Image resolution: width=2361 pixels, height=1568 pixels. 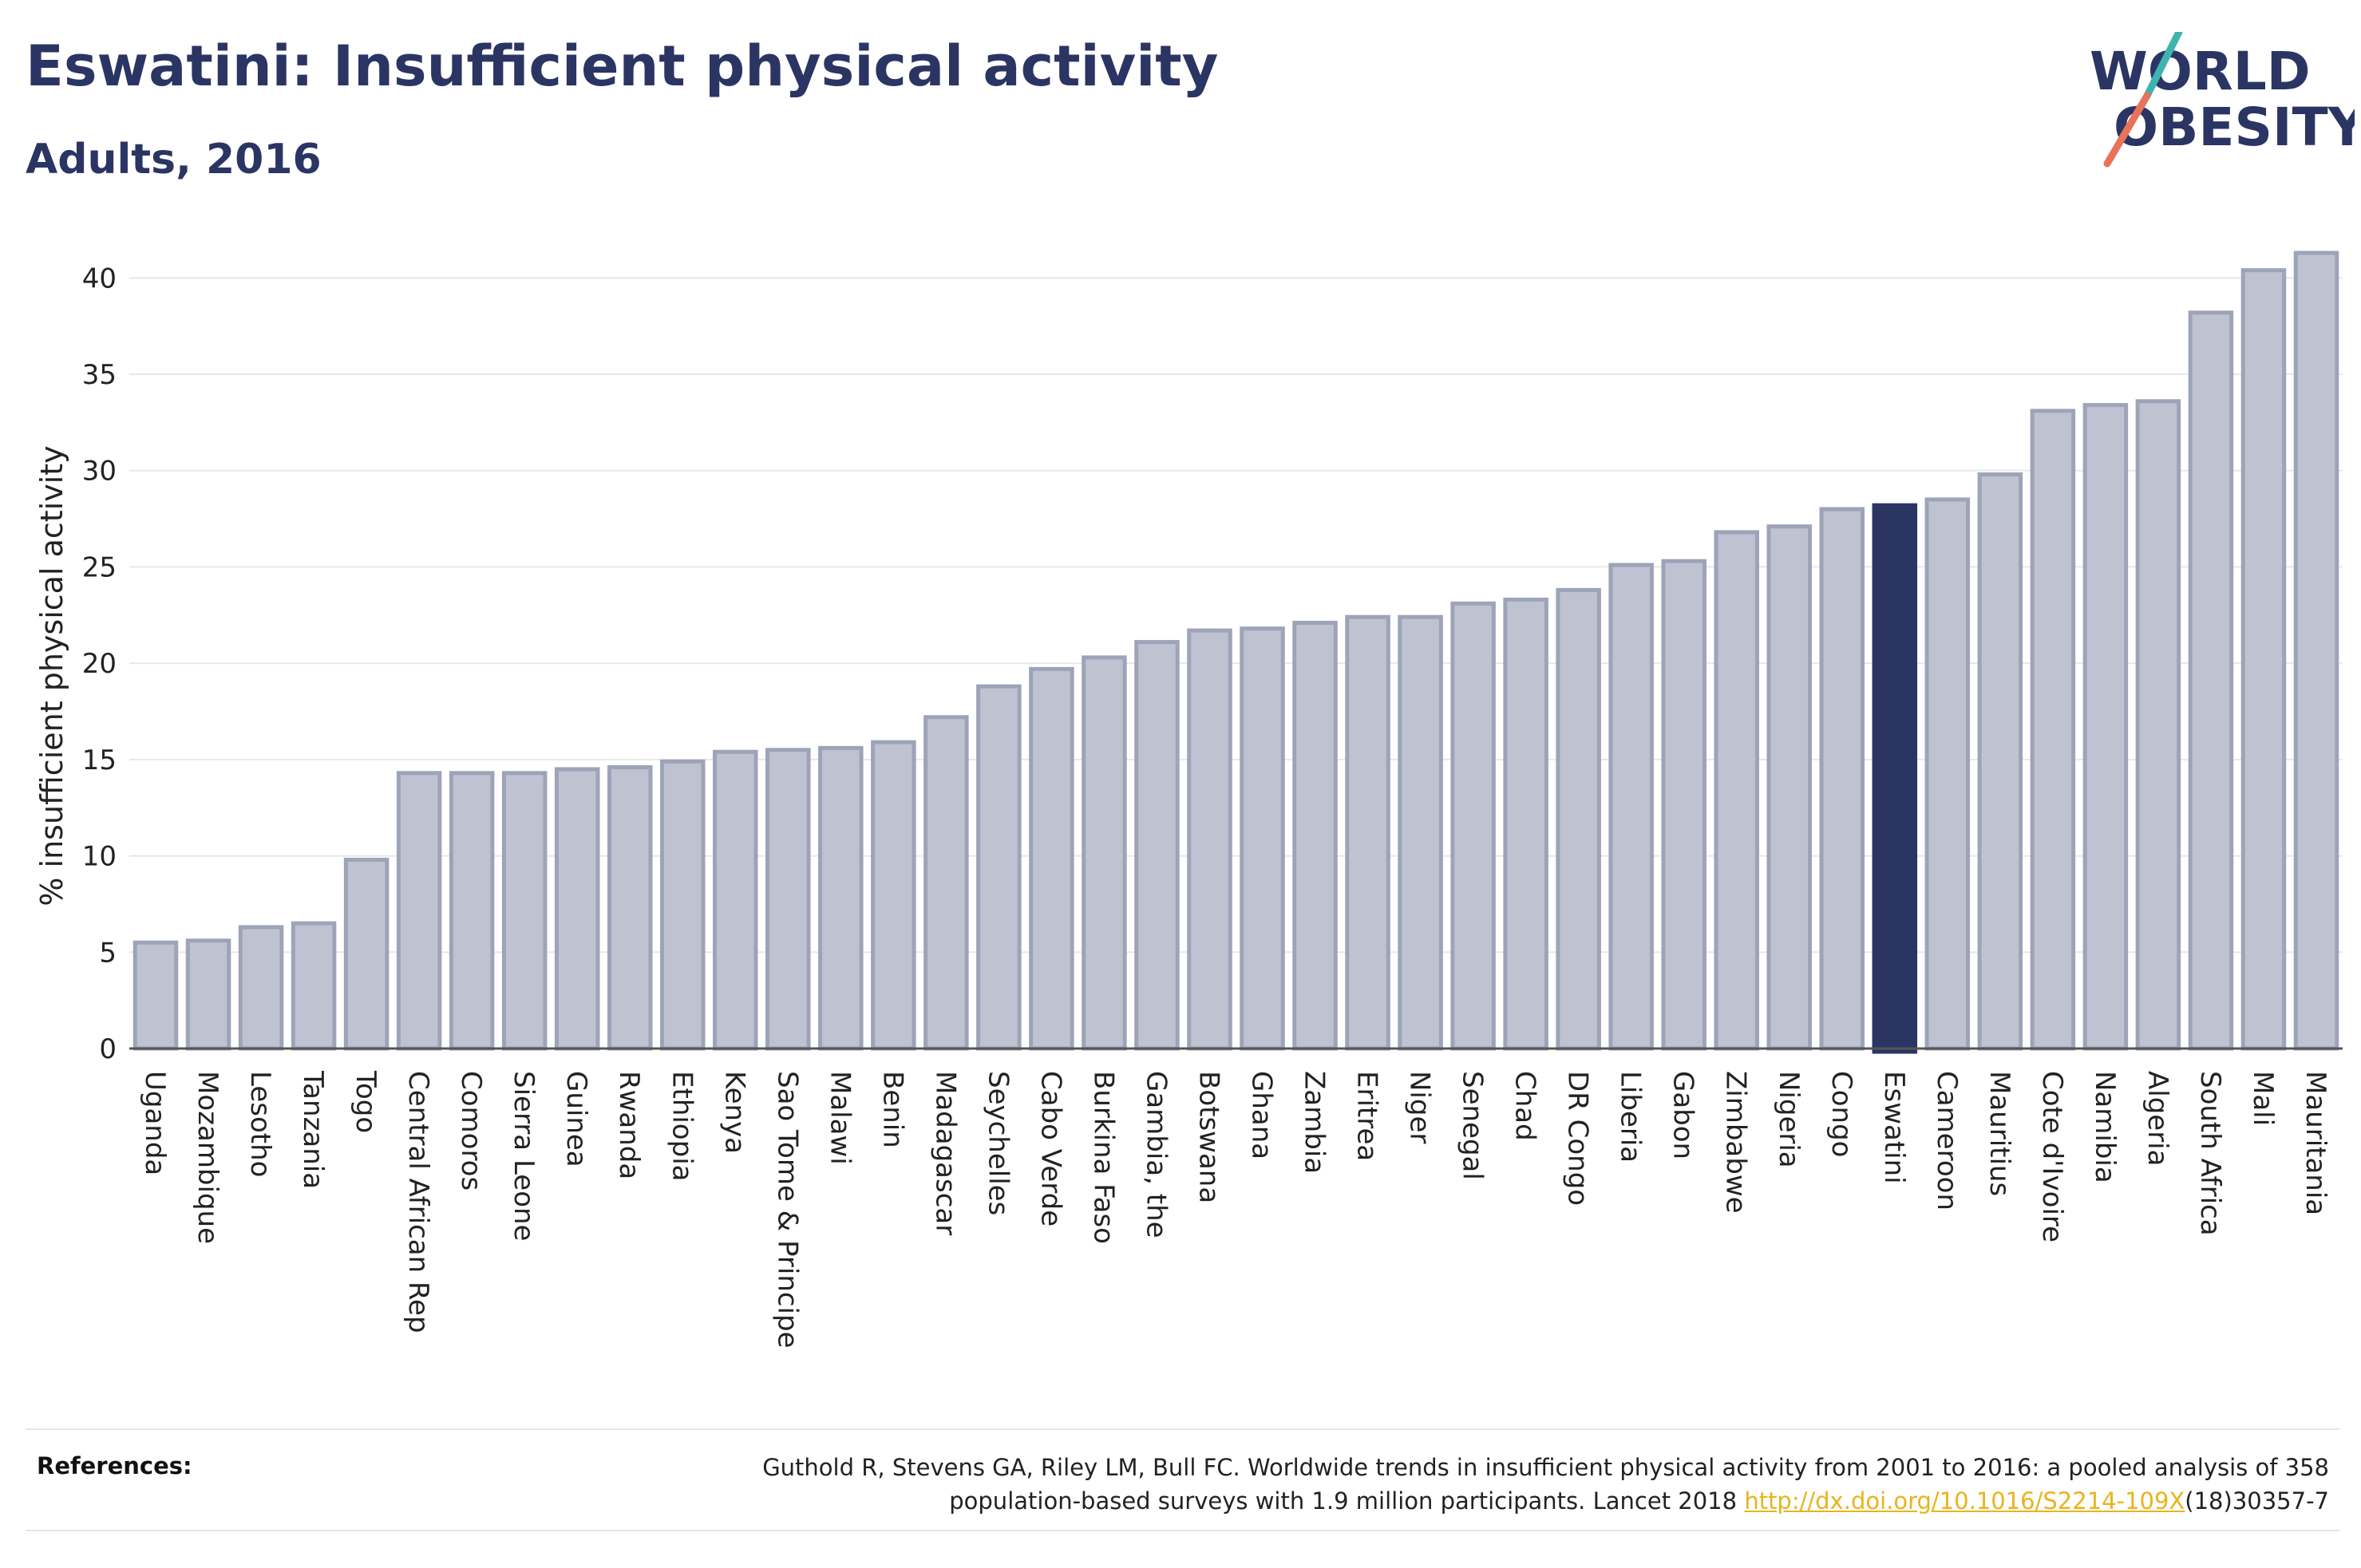 What do you see at coordinates (524, 911) in the screenshot?
I see `bar-sierra-leone` at bounding box center [524, 911].